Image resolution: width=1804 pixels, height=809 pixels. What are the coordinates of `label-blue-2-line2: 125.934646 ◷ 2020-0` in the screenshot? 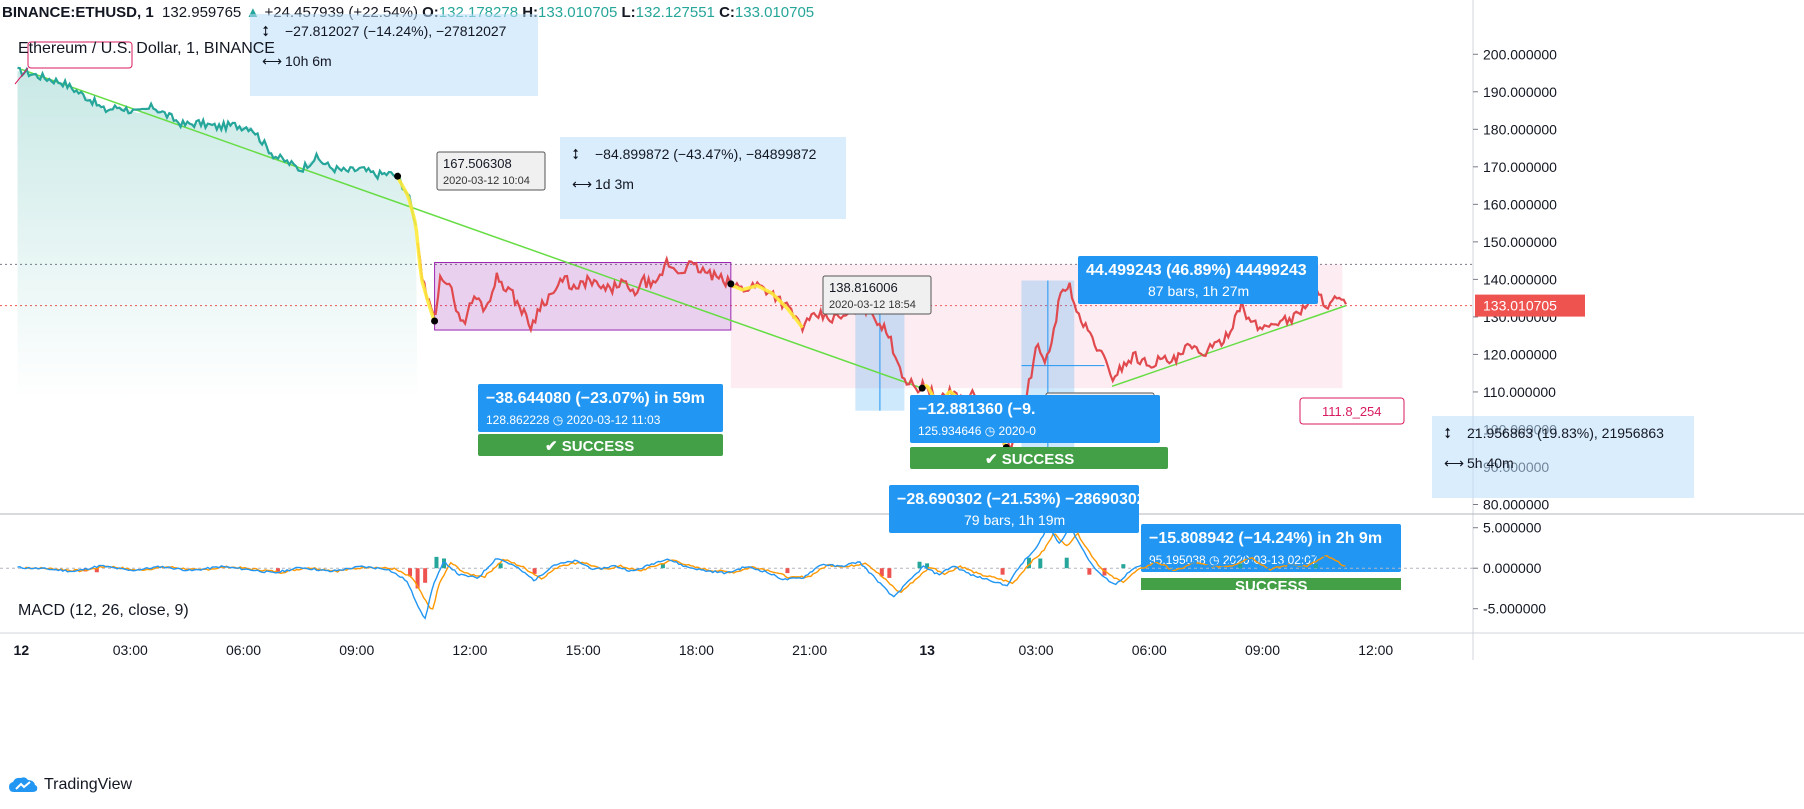 It's located at (977, 431).